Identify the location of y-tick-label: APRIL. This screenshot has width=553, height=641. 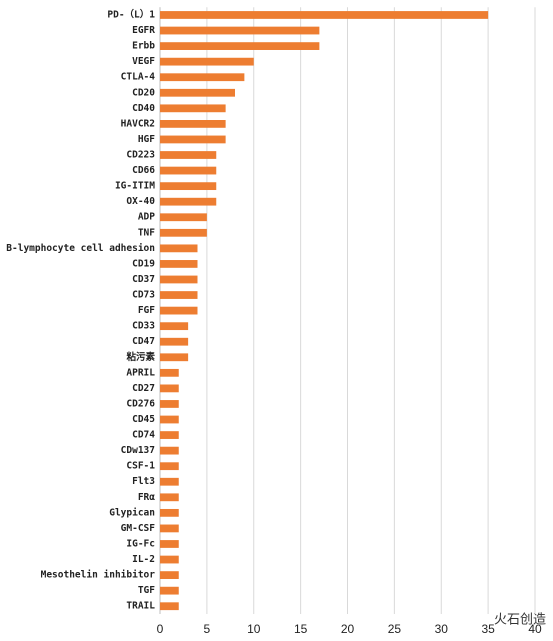
(140, 372).